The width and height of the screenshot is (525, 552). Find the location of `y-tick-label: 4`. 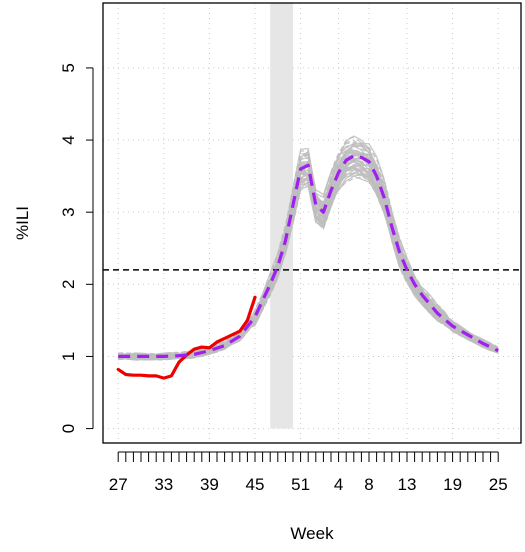

y-tick-label: 4 is located at coordinates (68, 139).